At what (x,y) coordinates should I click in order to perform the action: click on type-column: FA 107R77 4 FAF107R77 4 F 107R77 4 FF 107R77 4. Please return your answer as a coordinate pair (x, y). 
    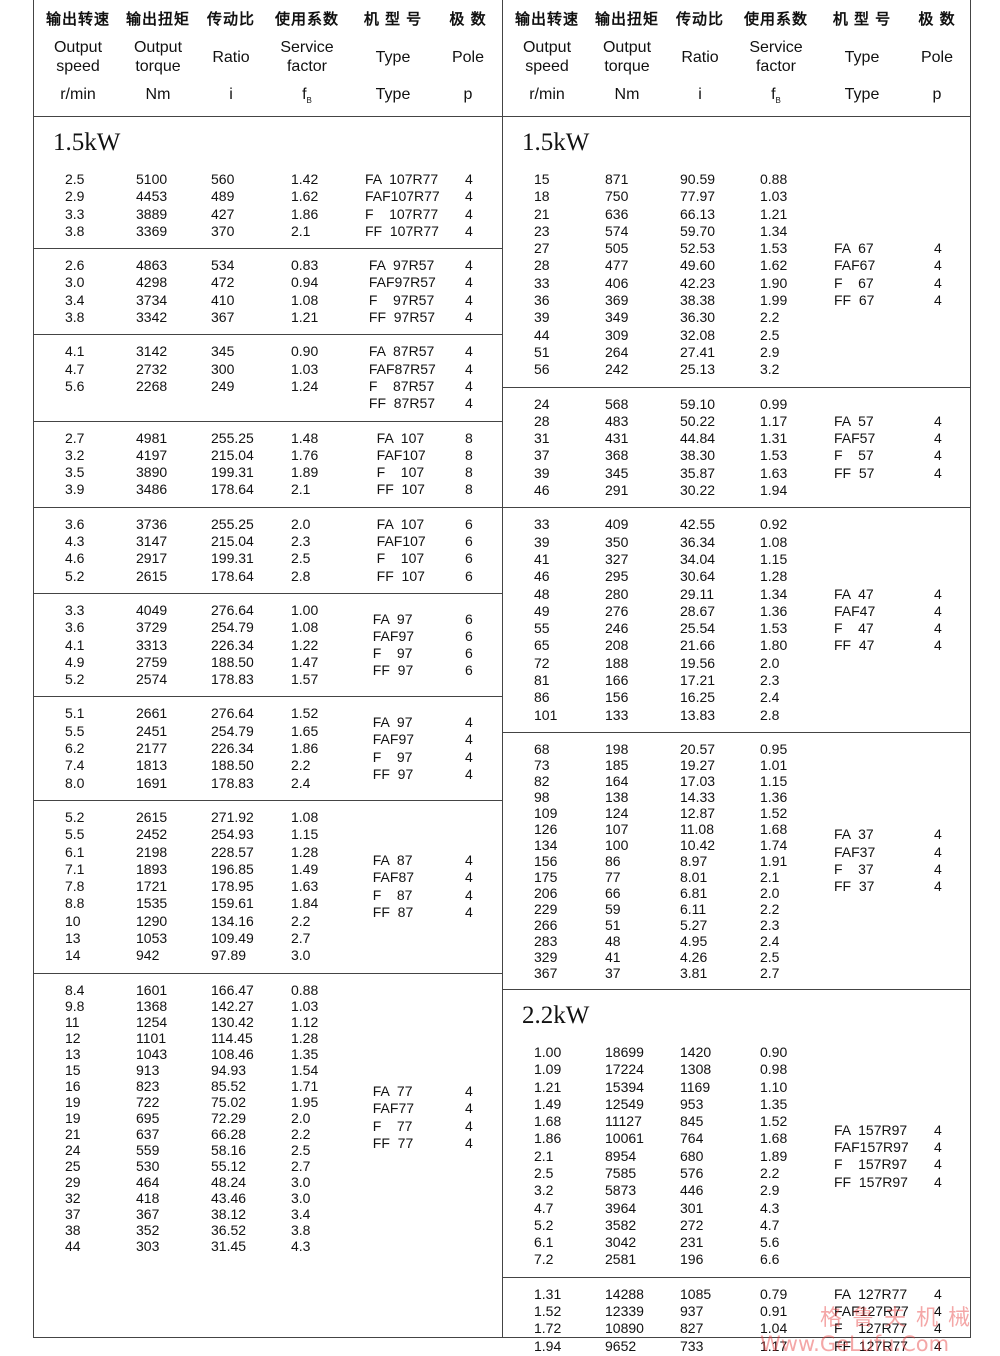
    Looking at the image, I should click on (430, 205).